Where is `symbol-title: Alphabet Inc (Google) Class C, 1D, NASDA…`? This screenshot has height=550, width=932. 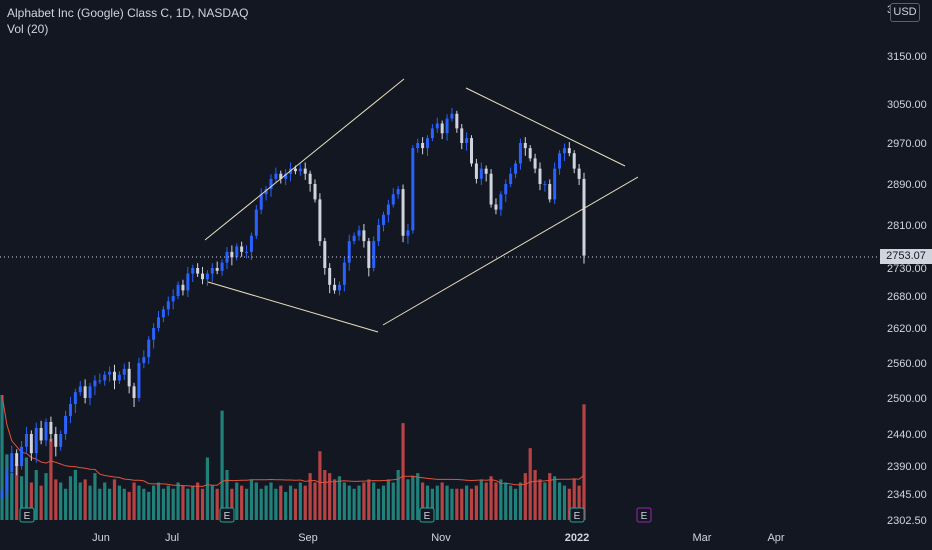 symbol-title: Alphabet Inc (Google) Class C, 1D, NASDA… is located at coordinates (128, 13).